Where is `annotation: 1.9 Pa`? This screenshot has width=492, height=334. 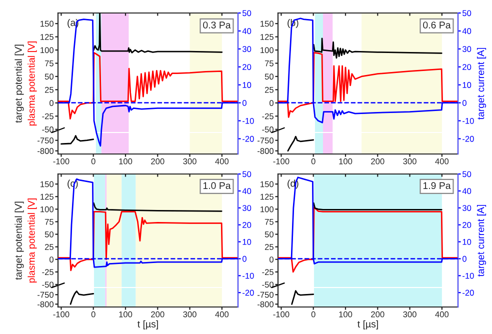
annotation: 1.9 Pa is located at coordinates (437, 186).